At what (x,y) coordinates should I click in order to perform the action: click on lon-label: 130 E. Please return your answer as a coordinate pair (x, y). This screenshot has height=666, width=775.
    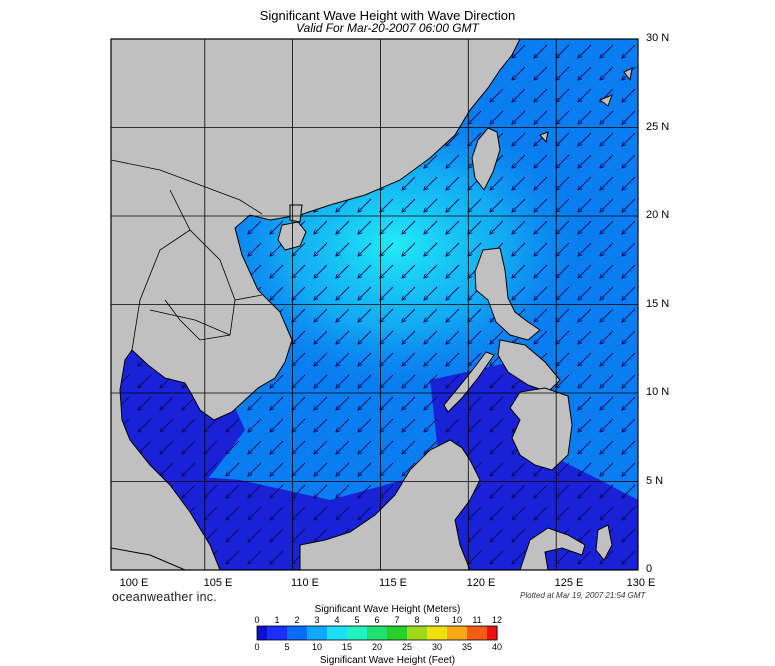
    Looking at the image, I should click on (641, 583).